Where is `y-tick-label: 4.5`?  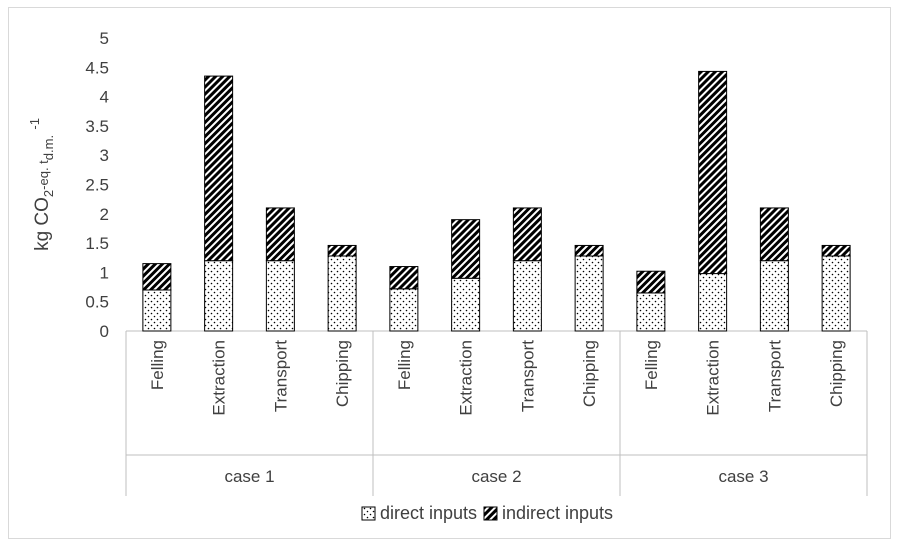 y-tick-label: 4.5 is located at coordinates (97, 67).